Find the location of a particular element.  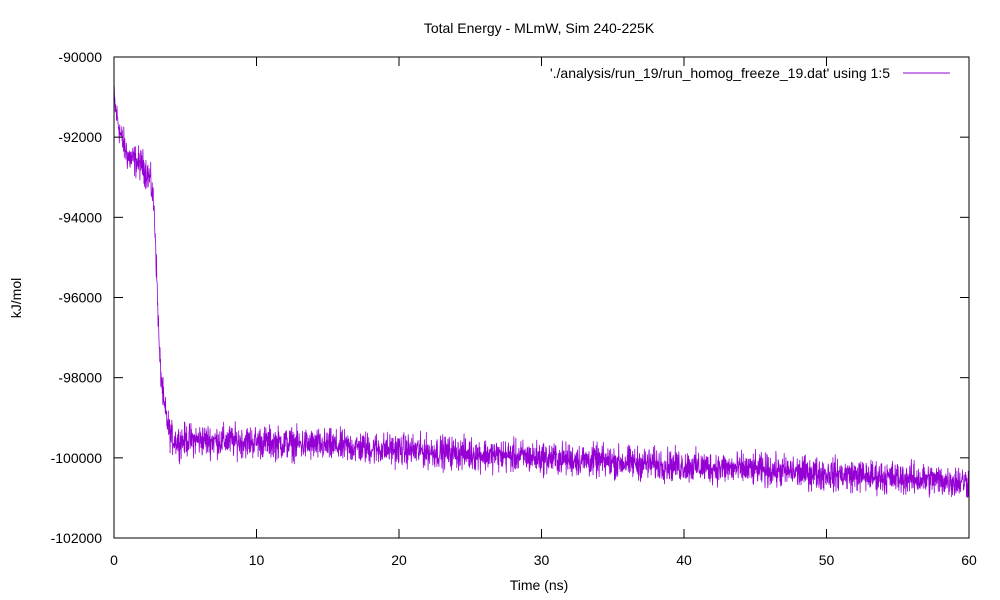

y-axis-title: kJ/mol is located at coordinates (16, 298).